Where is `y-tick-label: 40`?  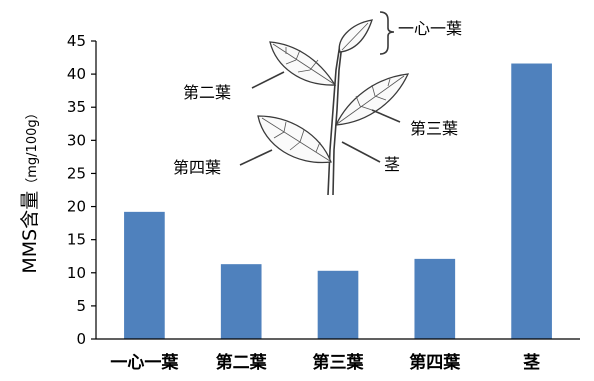 y-tick-label: 40 is located at coordinates (76, 74).